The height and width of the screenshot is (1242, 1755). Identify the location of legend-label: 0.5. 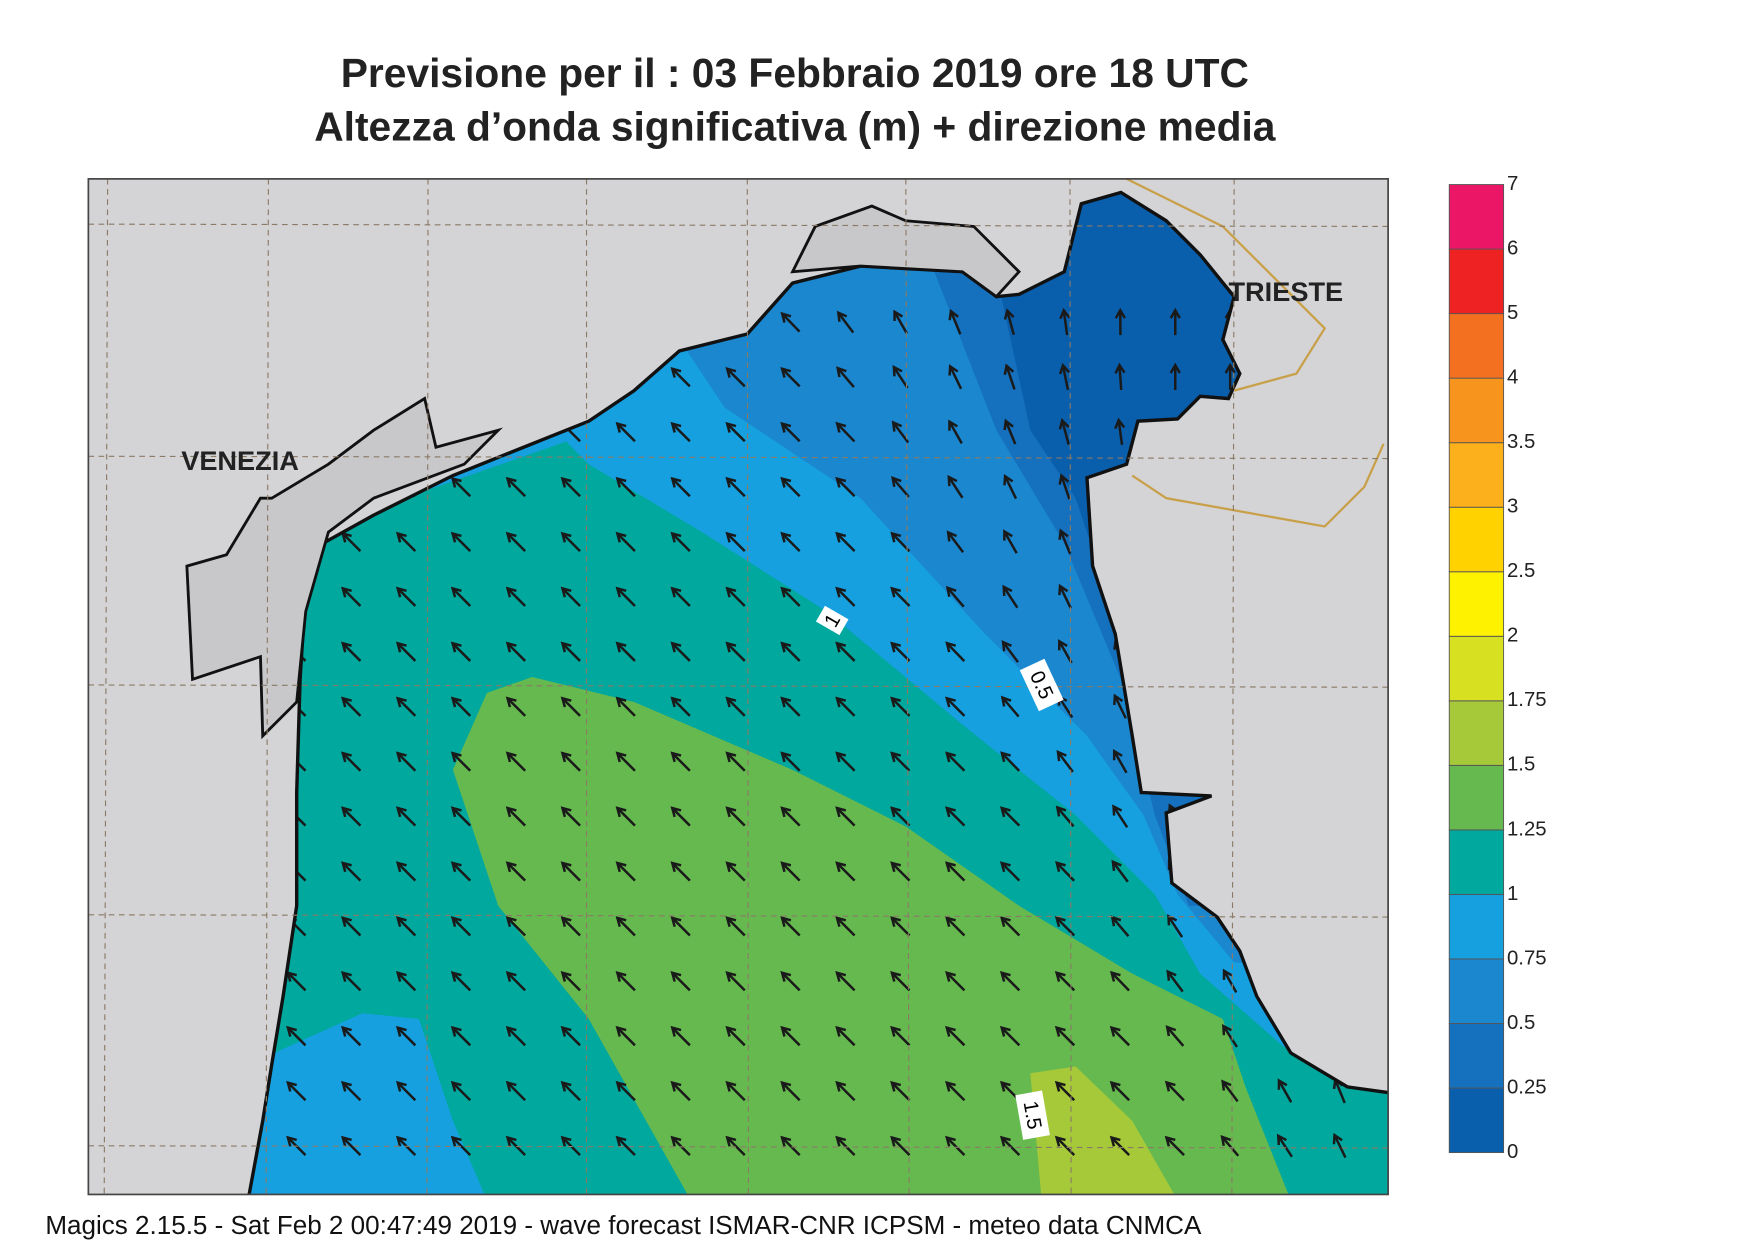
(1521, 1023).